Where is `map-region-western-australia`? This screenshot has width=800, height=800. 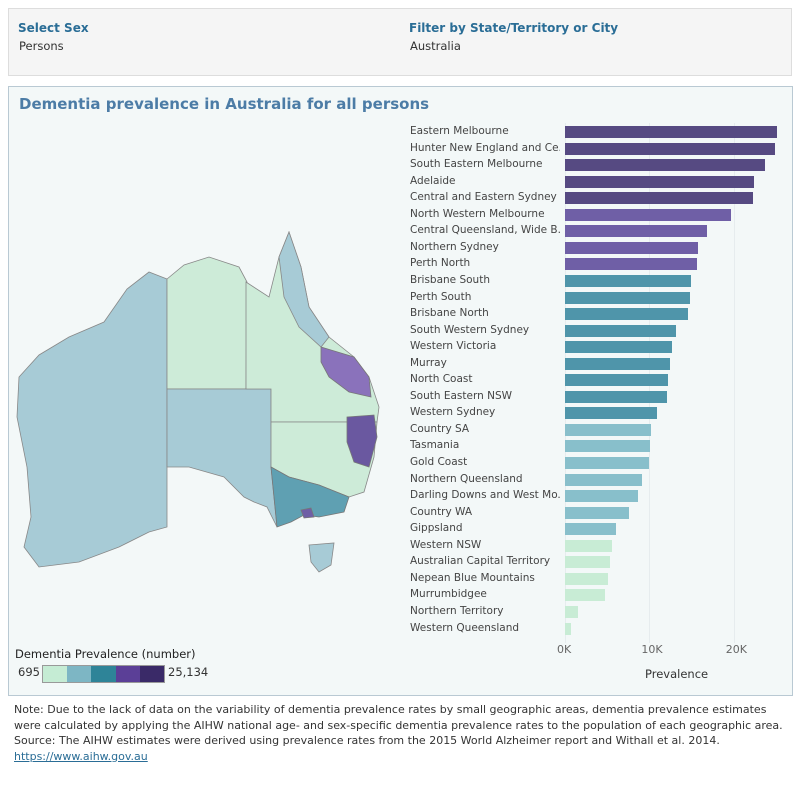 map-region-western-australia is located at coordinates (92, 419).